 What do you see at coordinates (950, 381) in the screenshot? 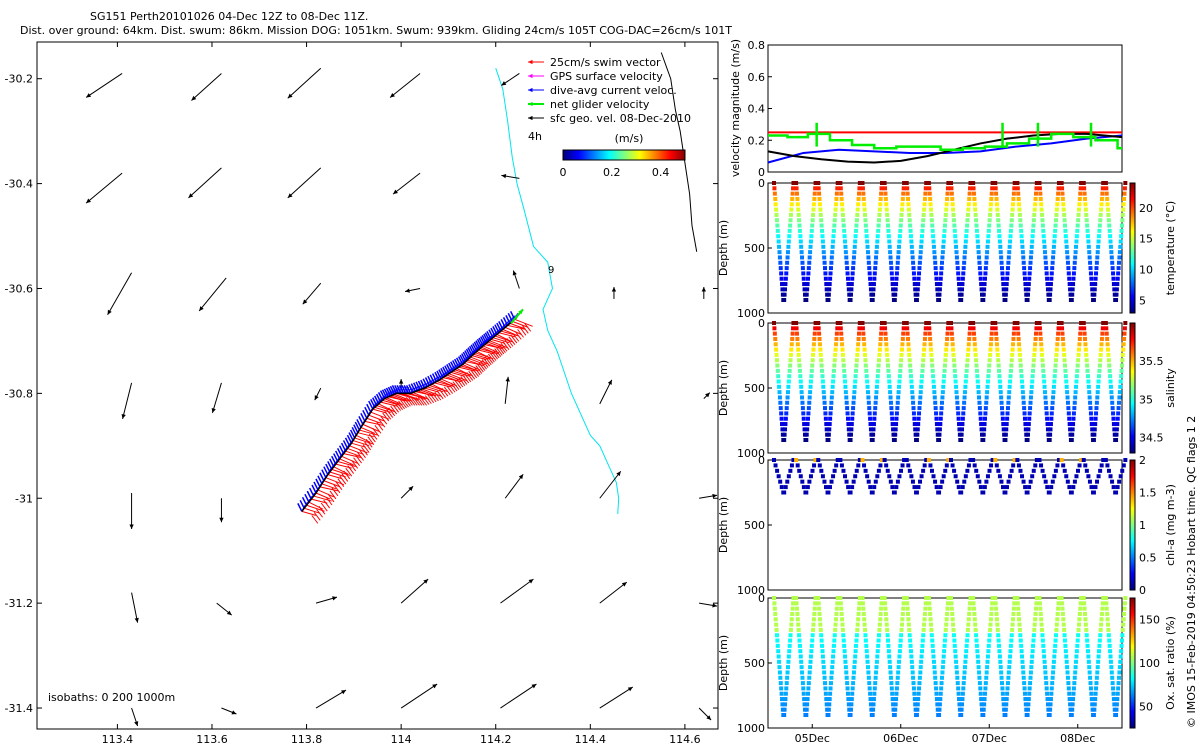
I see `salinity-profiles` at bounding box center [950, 381].